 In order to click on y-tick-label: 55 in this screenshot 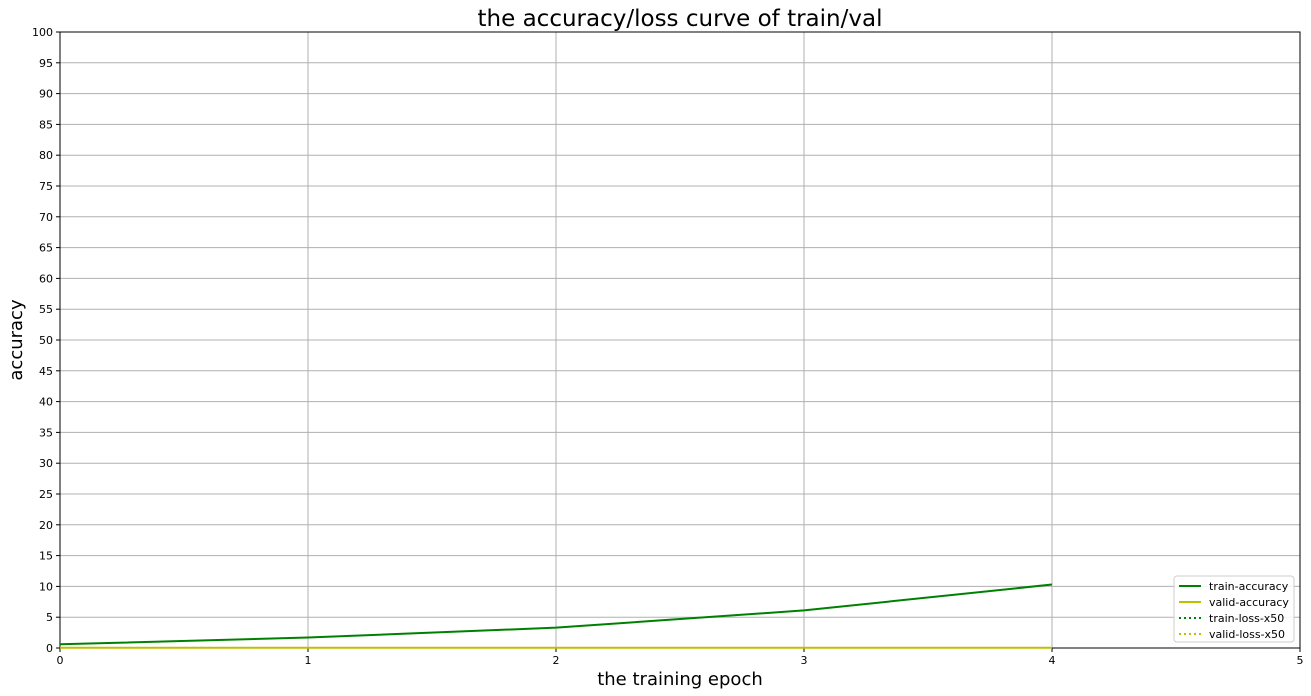, I will do `click(46, 309)`.